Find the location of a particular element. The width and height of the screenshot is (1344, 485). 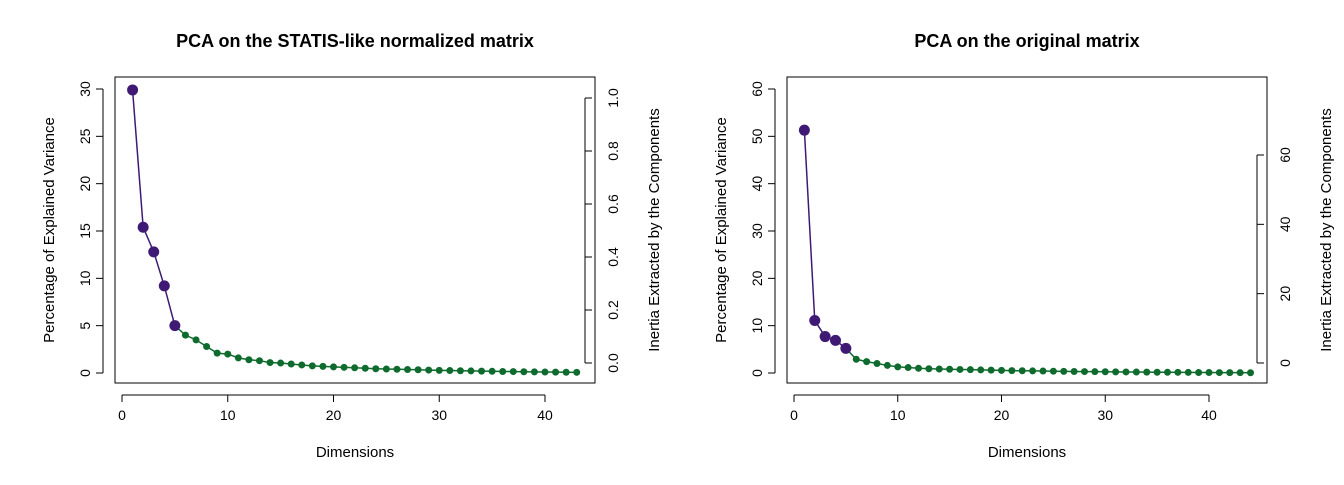

chart-title: PCA on the original matrix is located at coordinates (1026, 41).